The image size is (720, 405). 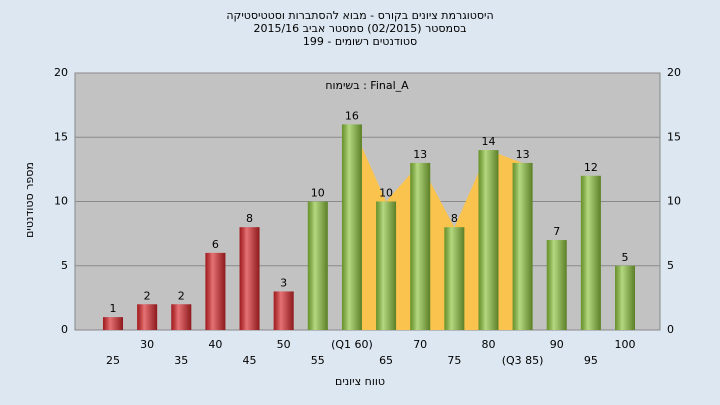 What do you see at coordinates (61, 201) in the screenshot?
I see `y-tick-label: 10` at bounding box center [61, 201].